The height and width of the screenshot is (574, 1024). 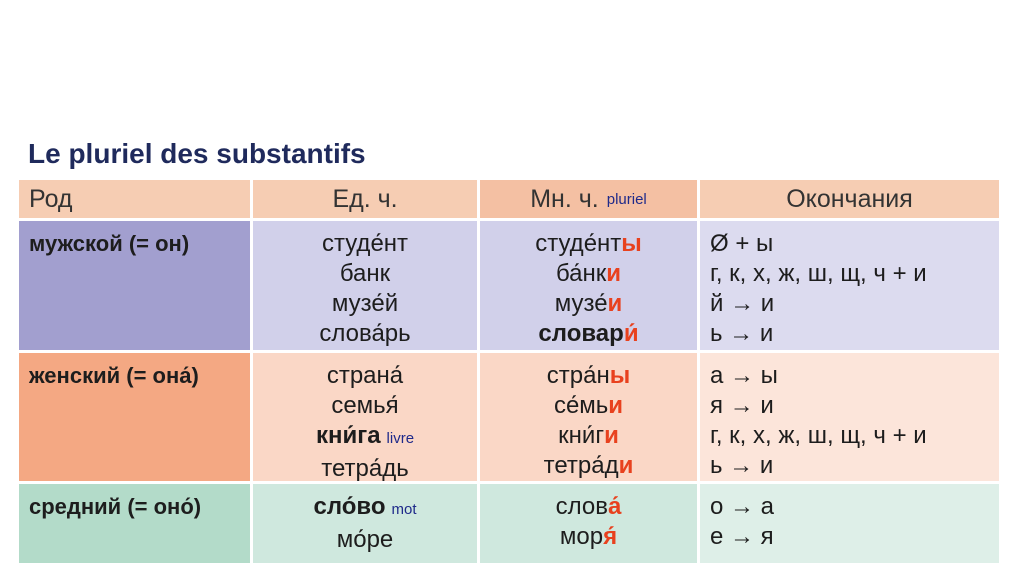 I want to click on singular-word: студе́нт, so click(x=365, y=244).